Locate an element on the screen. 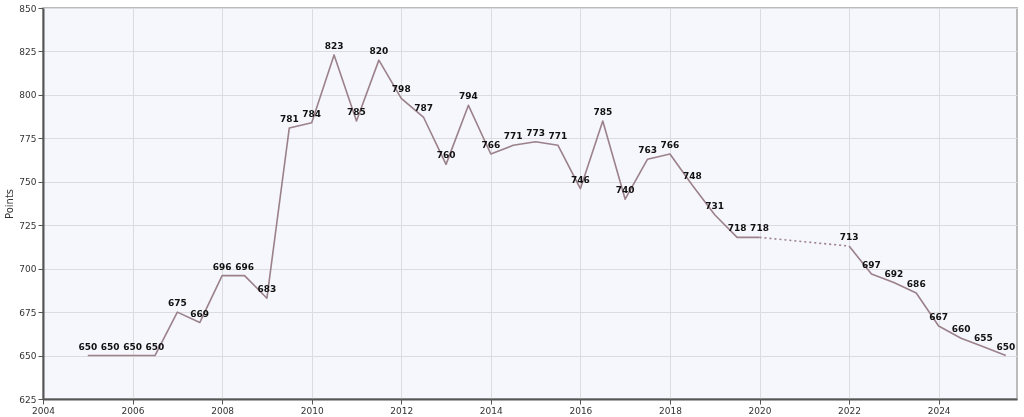  data-label: 713 is located at coordinates (849, 237).